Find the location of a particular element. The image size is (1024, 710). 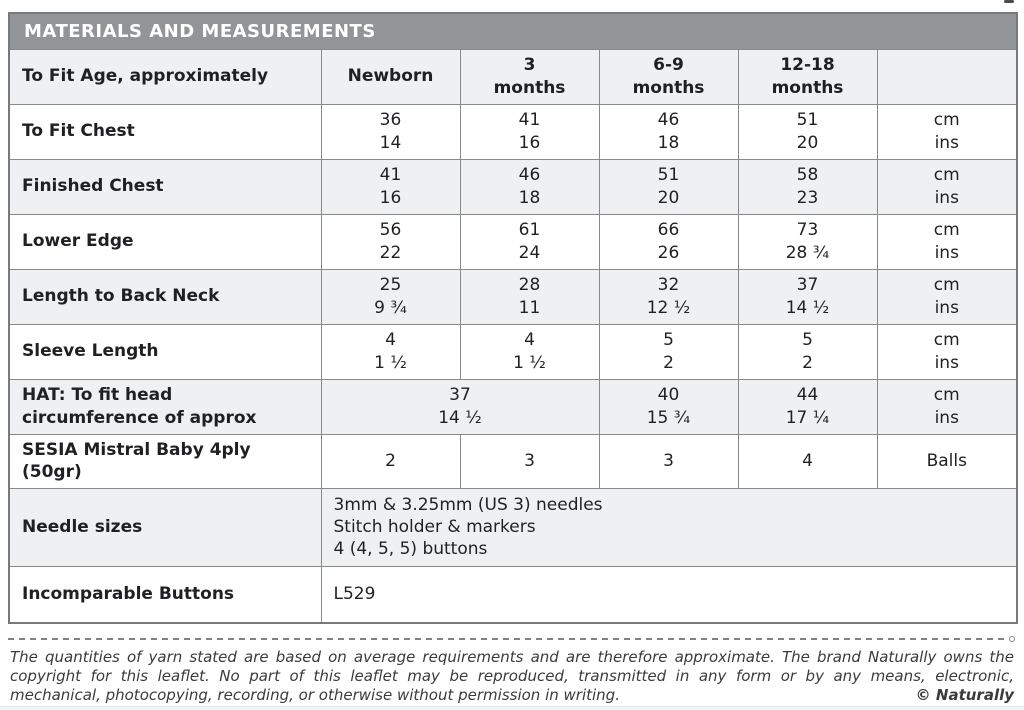

row-label: HAT: To fit head circumference of approx is located at coordinates (165, 406).